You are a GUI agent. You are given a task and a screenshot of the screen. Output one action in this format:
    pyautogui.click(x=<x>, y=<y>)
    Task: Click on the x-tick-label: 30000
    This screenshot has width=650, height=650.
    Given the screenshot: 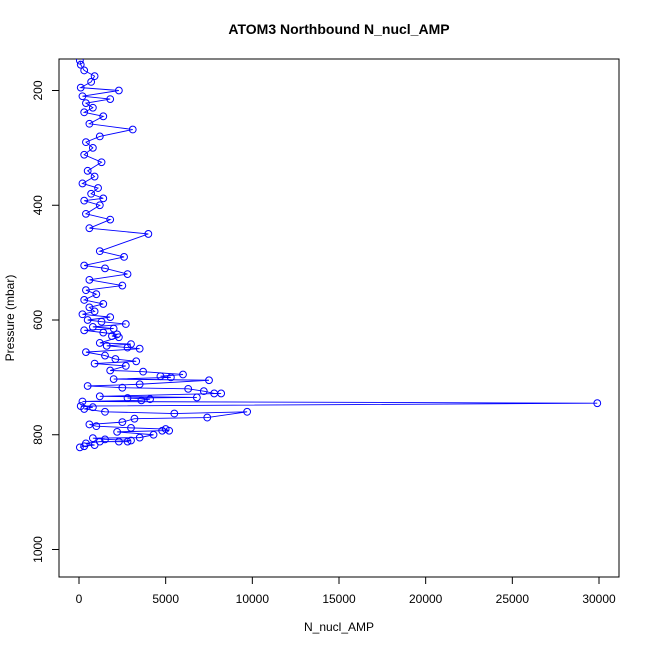 What is the action you would take?
    pyautogui.click(x=599, y=599)
    